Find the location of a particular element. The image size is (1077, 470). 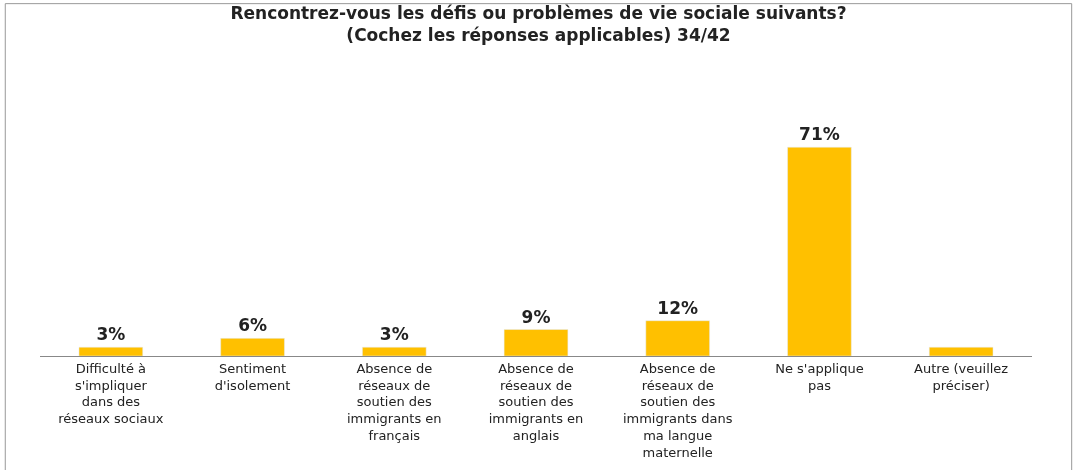

data-label: 9% is located at coordinates (536, 316).